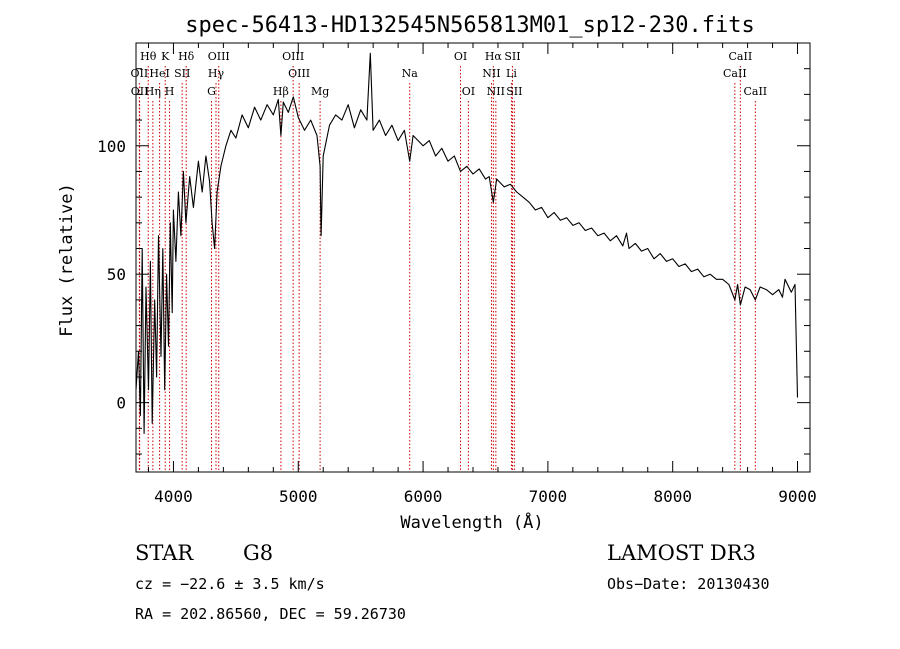 The image size is (900, 649). Describe the element at coordinates (298, 496) in the screenshot. I see `x-tick-label: 5000` at that location.